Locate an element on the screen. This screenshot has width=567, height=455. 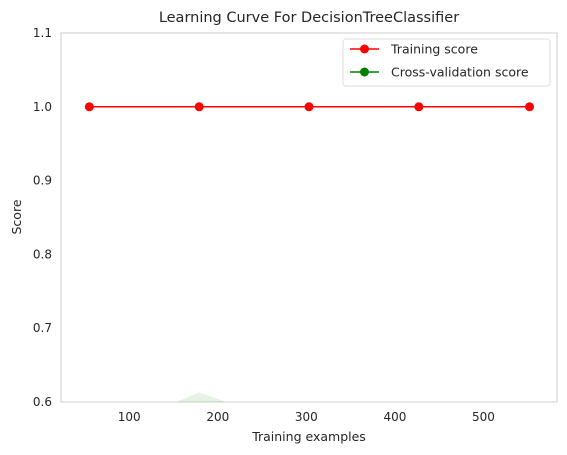
x-tick-label: 300 is located at coordinates (306, 417).